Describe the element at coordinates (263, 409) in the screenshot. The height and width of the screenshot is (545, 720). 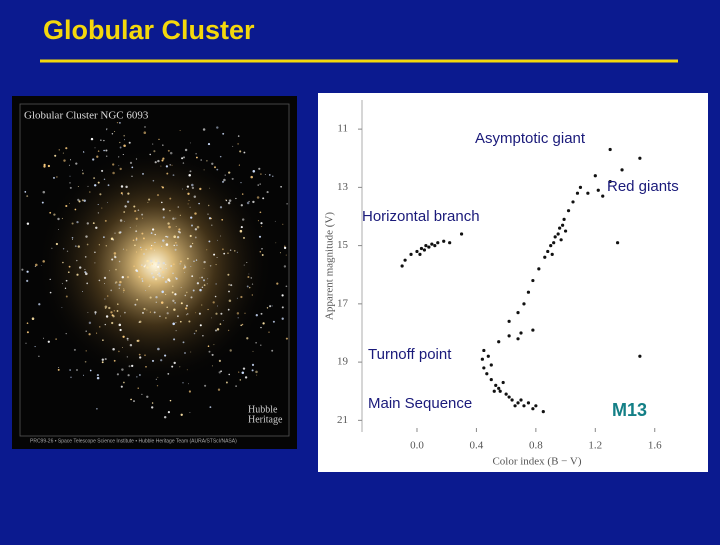
I see `logo-line: Hubble` at that location.